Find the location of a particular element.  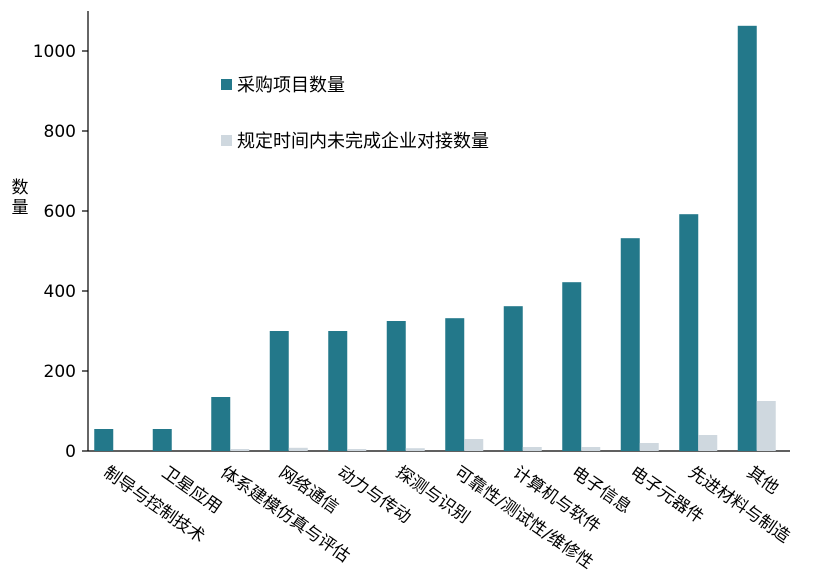

y-axis-label-char: 量 is located at coordinates (20, 208).